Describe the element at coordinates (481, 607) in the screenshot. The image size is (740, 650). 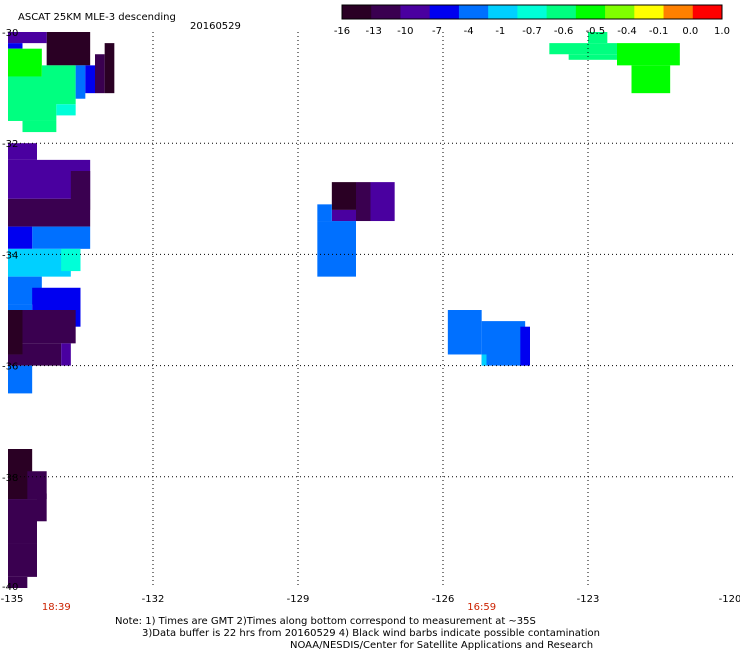
I see `time-label: 16:59` at that location.